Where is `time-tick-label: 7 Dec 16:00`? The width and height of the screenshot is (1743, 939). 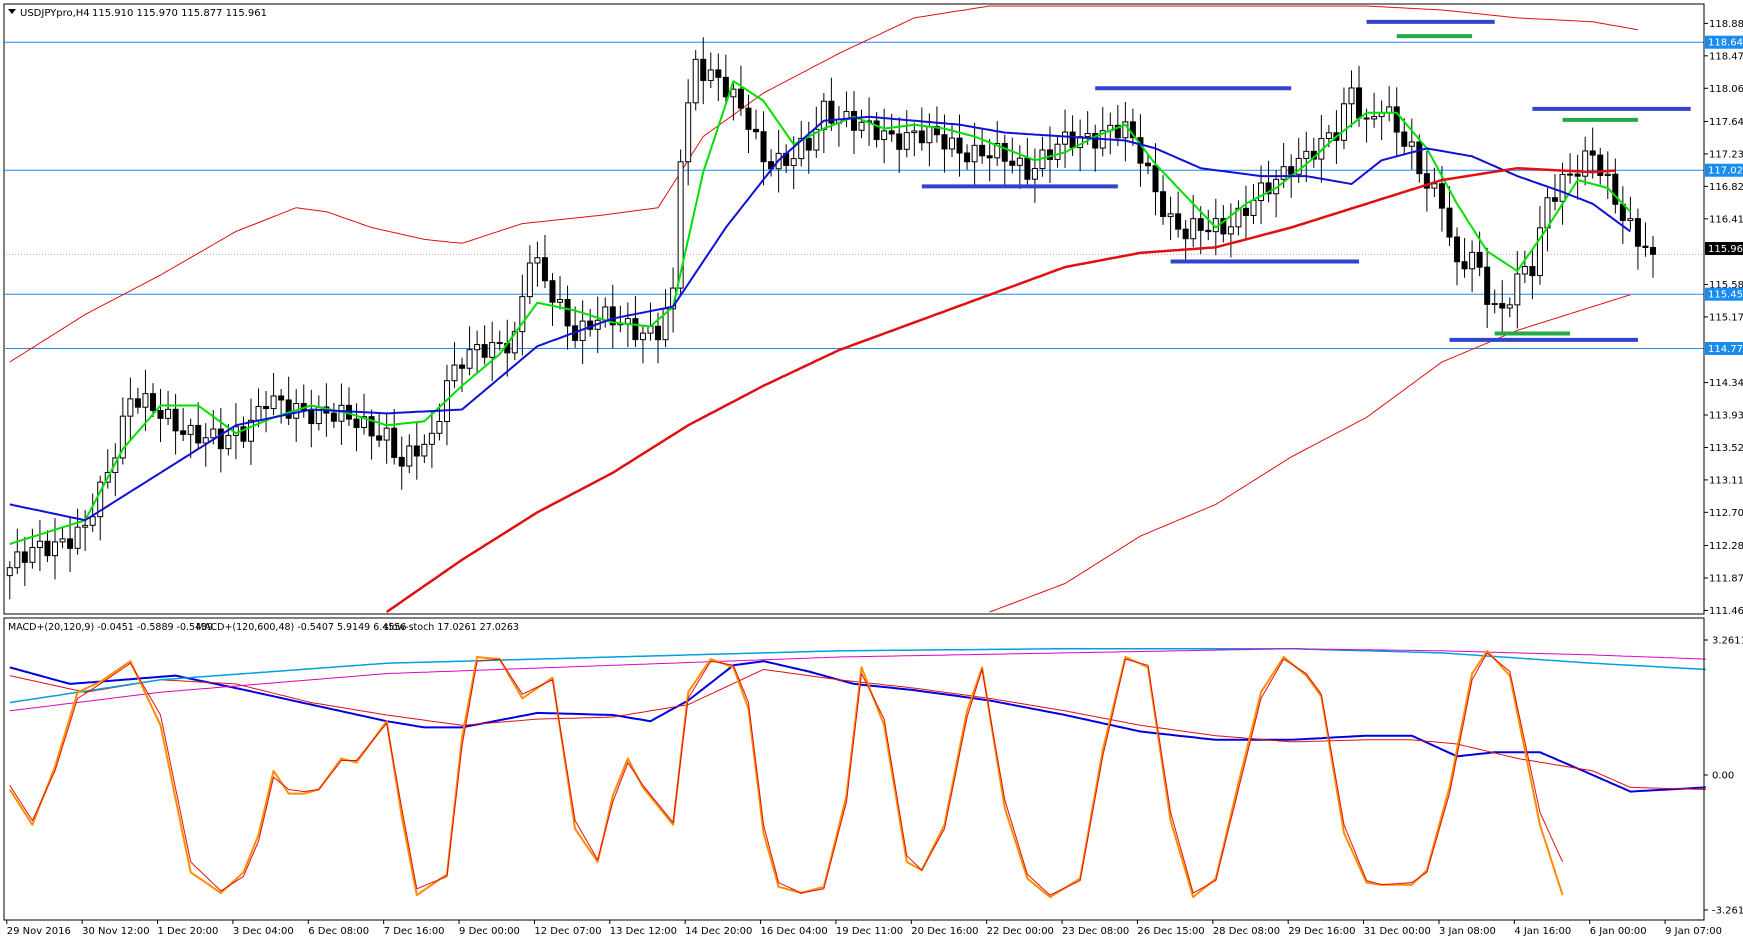
time-tick-label: 7 Dec 16:00 is located at coordinates (414, 931).